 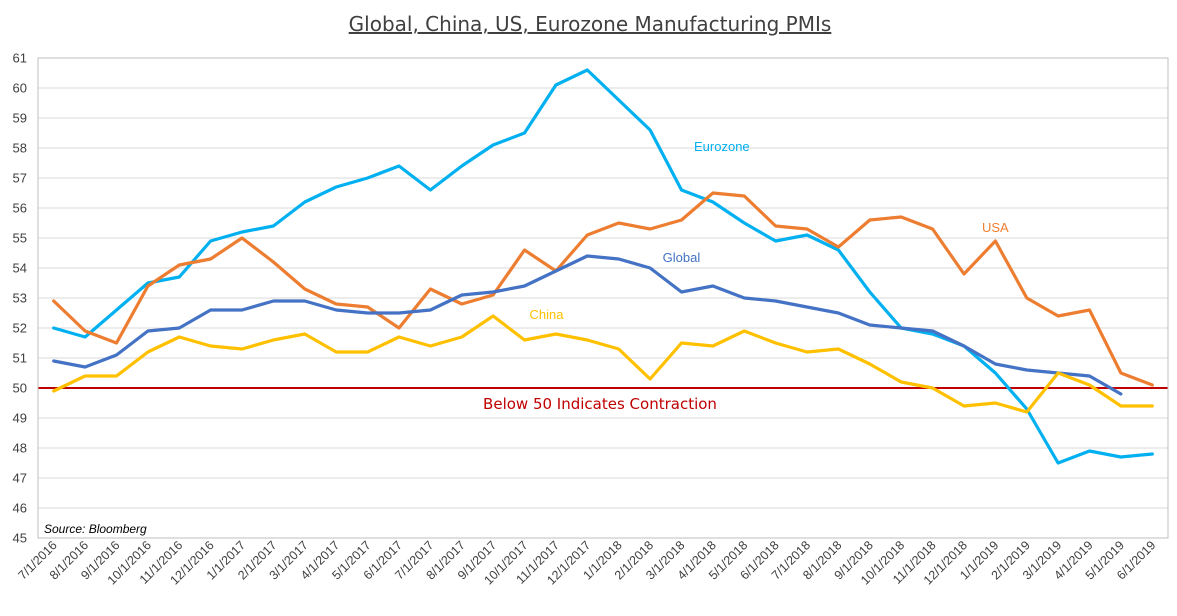 I want to click on series-label-usa: USA, so click(x=995, y=227).